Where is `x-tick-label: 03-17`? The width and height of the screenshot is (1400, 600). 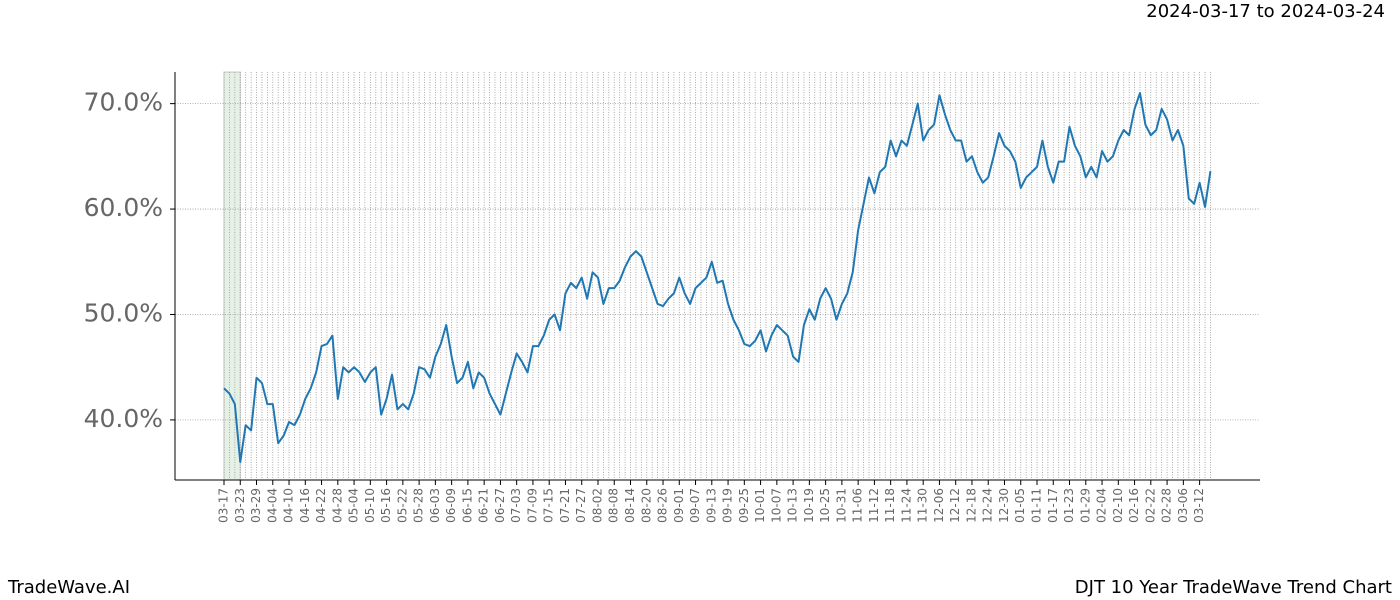 x-tick-label: 03-17 is located at coordinates (224, 505).